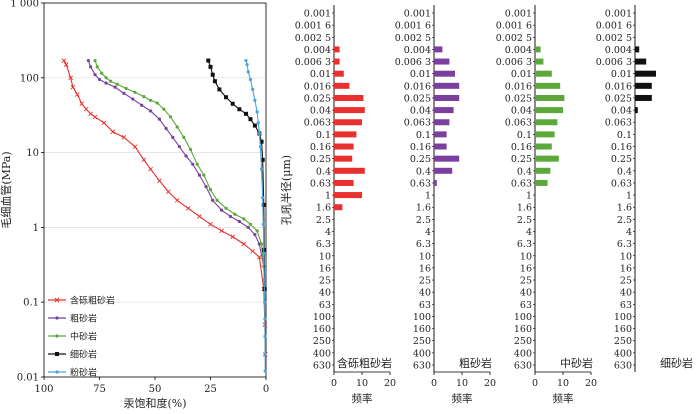 The width and height of the screenshot is (700, 414). I want to click on y-tick-label: 0.01, so click(28, 378).